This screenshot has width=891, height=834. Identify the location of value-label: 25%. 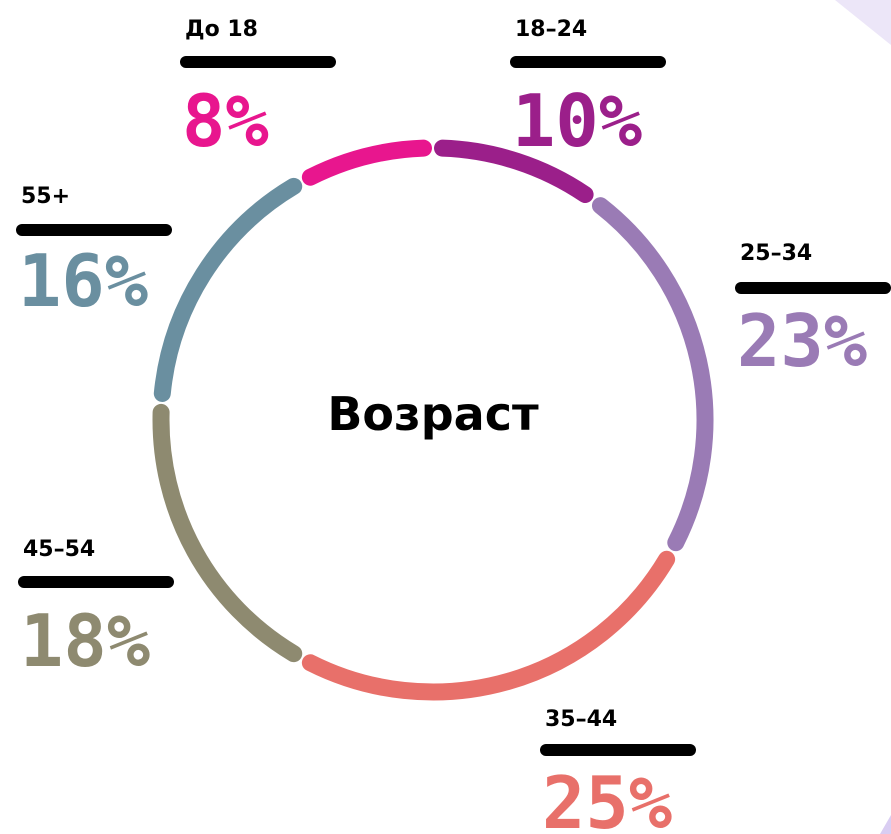
(607, 797).